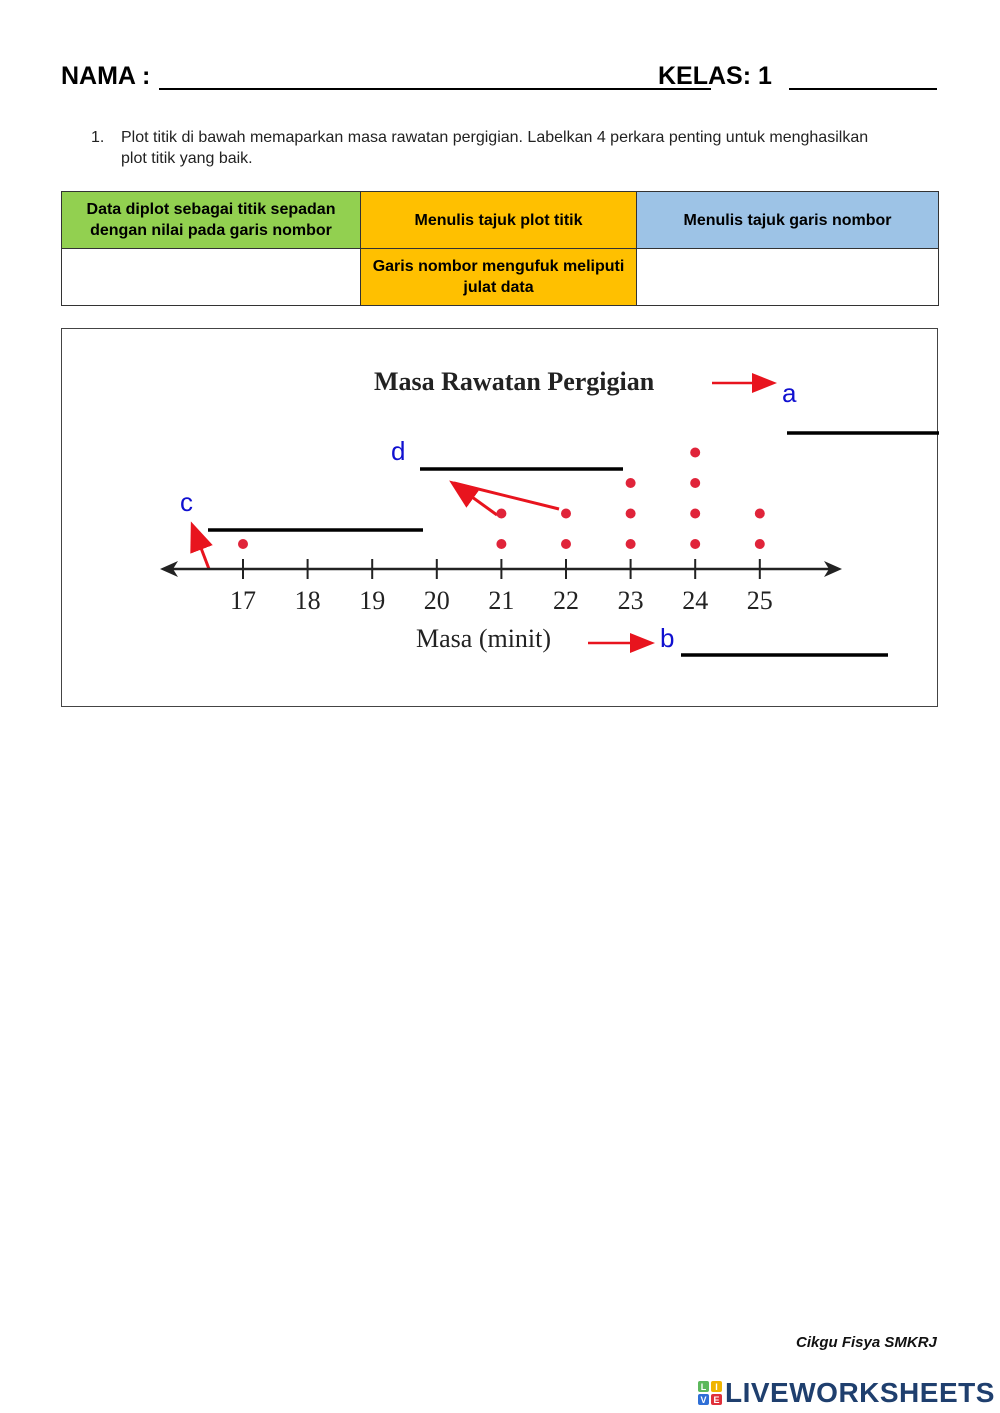 The image size is (1000, 1413). I want to click on arrow-c-icon, so click(201, 545).